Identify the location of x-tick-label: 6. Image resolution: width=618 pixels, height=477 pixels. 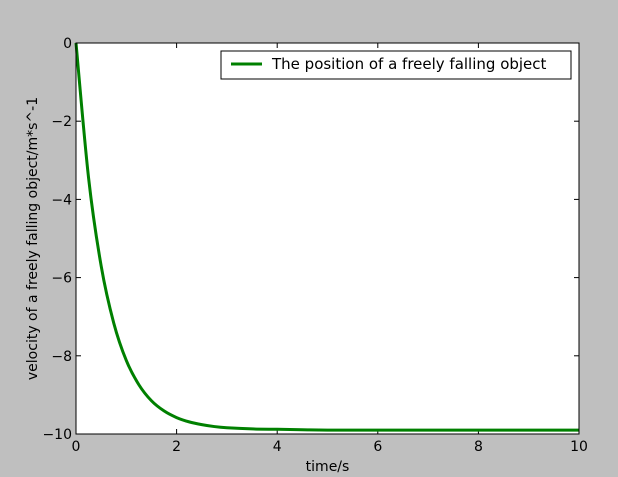
(377, 447).